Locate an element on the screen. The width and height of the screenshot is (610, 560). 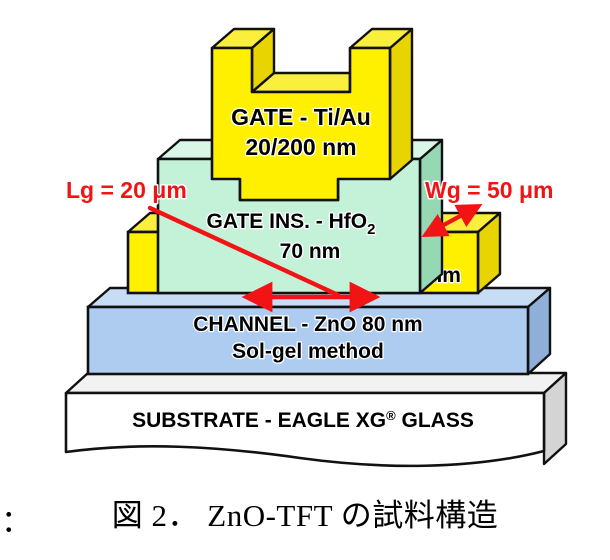
edge-fragment-glyph: ： is located at coordinates (8, 518).